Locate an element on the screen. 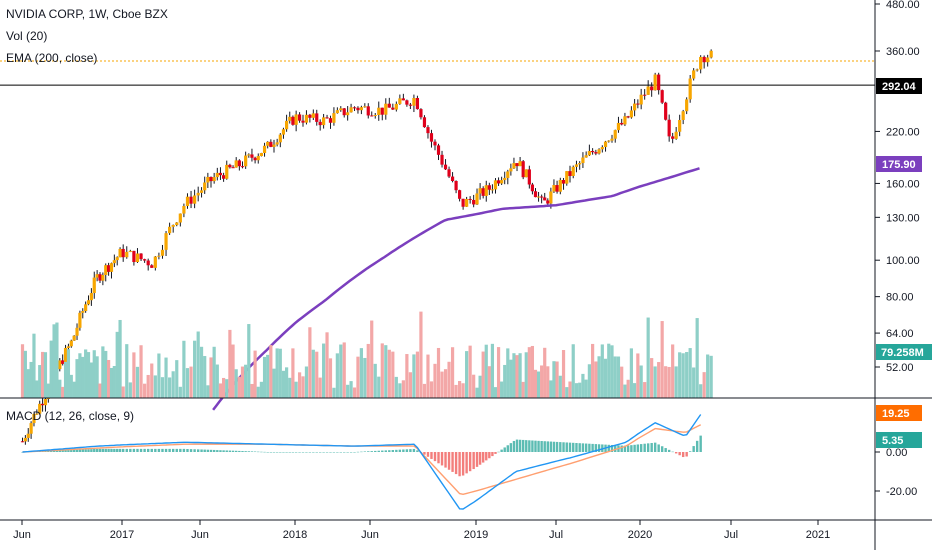  ema-value-tag-text: 175.90 is located at coordinates (899, 165).